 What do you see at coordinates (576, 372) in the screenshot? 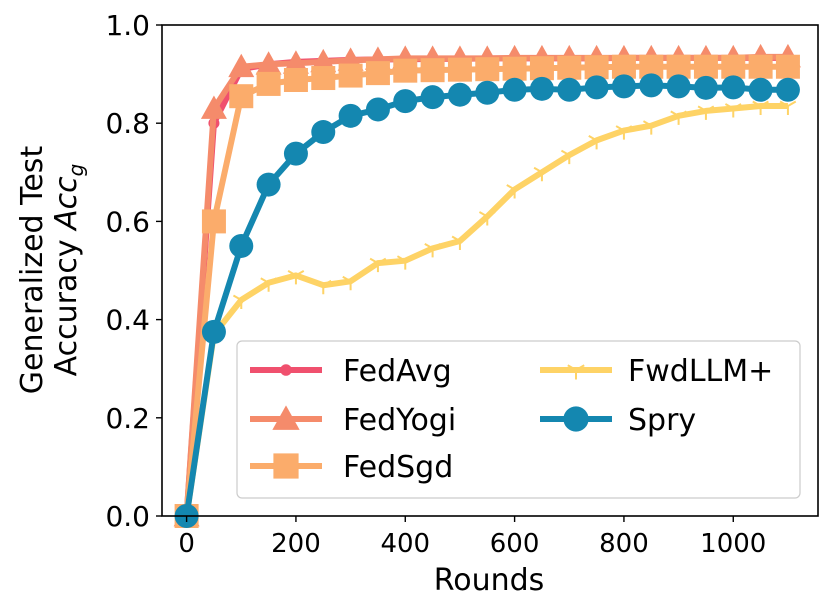
I see `legend-marker-fwdllm` at bounding box center [576, 372].